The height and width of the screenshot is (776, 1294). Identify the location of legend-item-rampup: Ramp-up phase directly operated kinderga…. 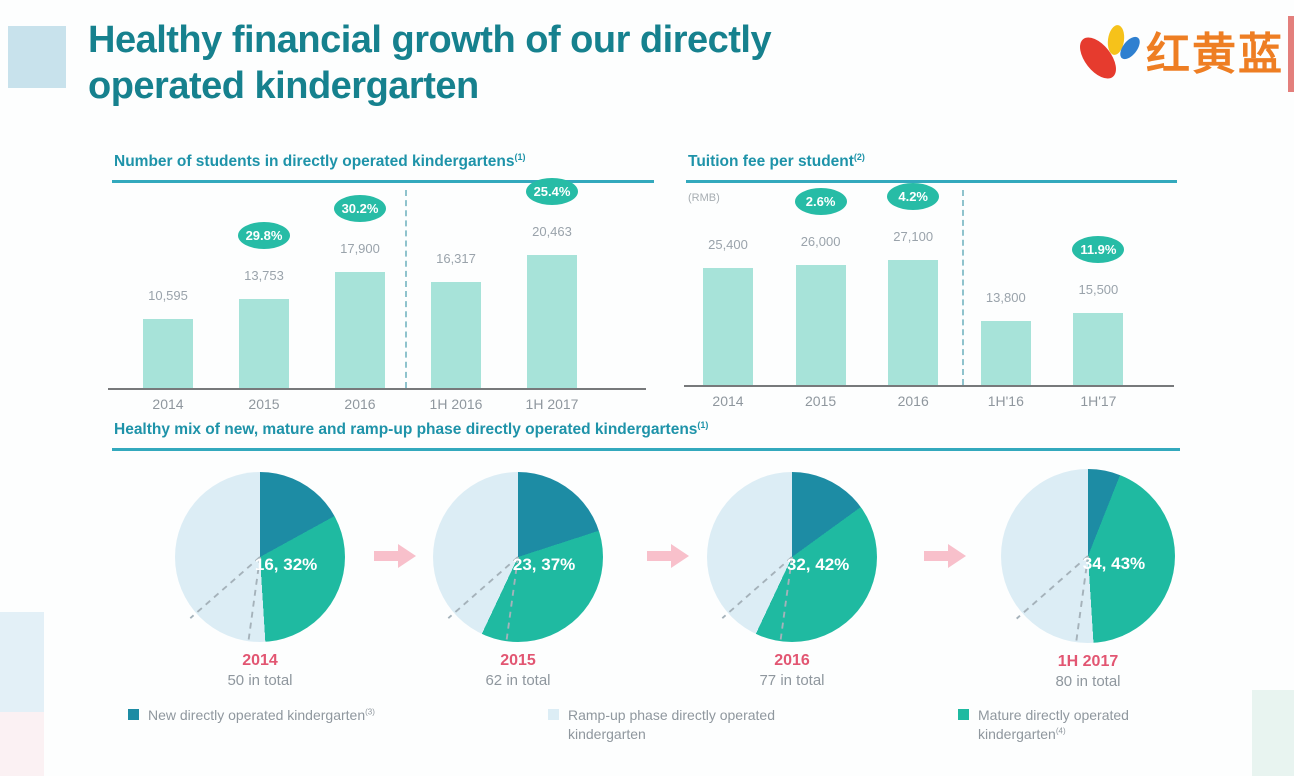
(673, 725).